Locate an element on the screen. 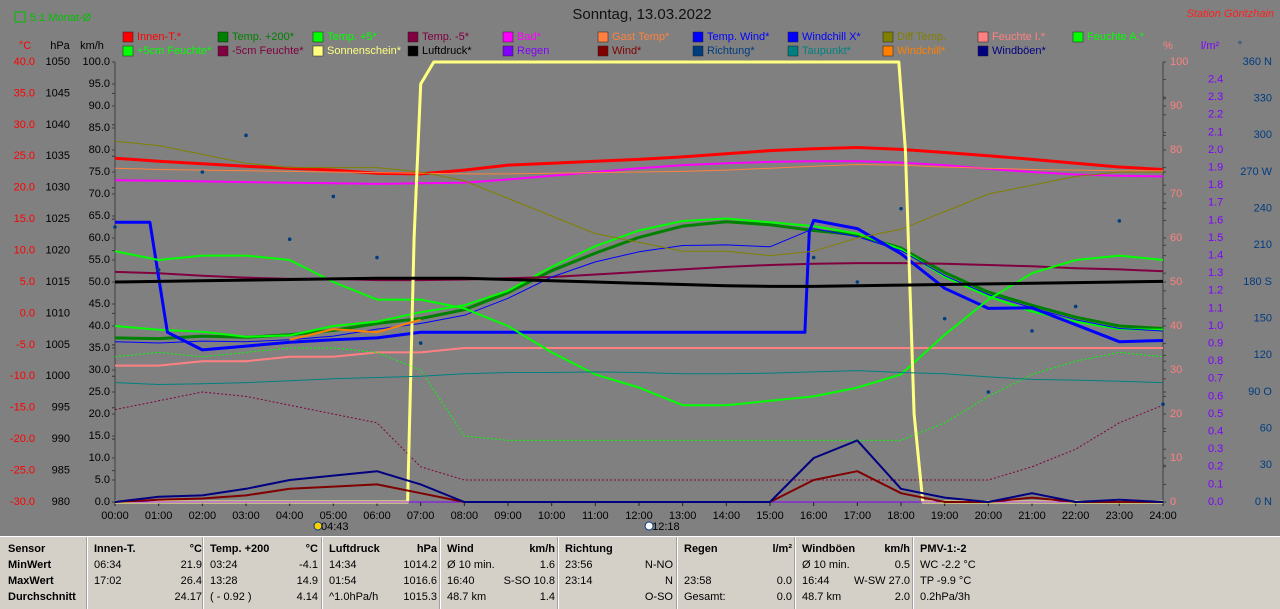 The width and height of the screenshot is (1280, 609). x-tick-label: 19:00 is located at coordinates (945, 516).